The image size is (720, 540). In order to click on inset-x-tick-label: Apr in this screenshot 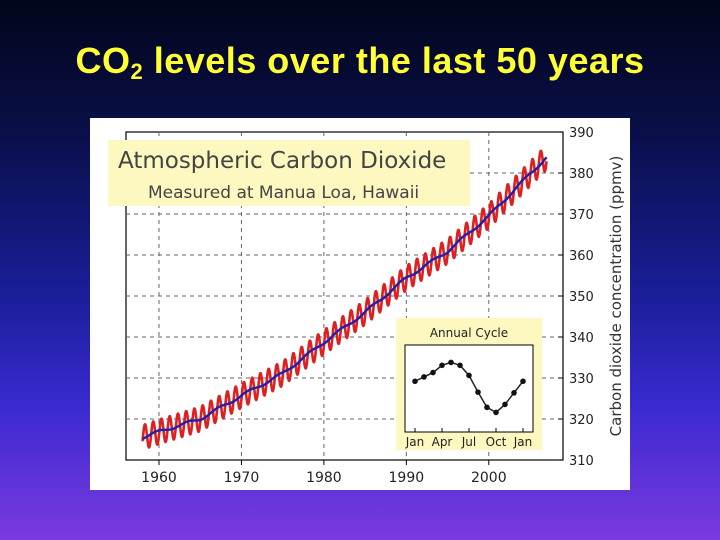, I will do `click(442, 442)`.